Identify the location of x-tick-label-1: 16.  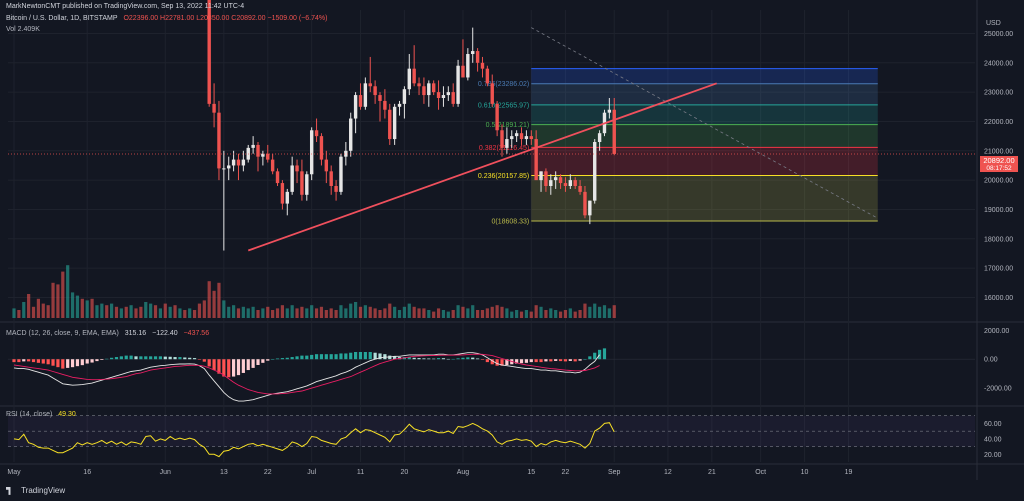
(87, 472).